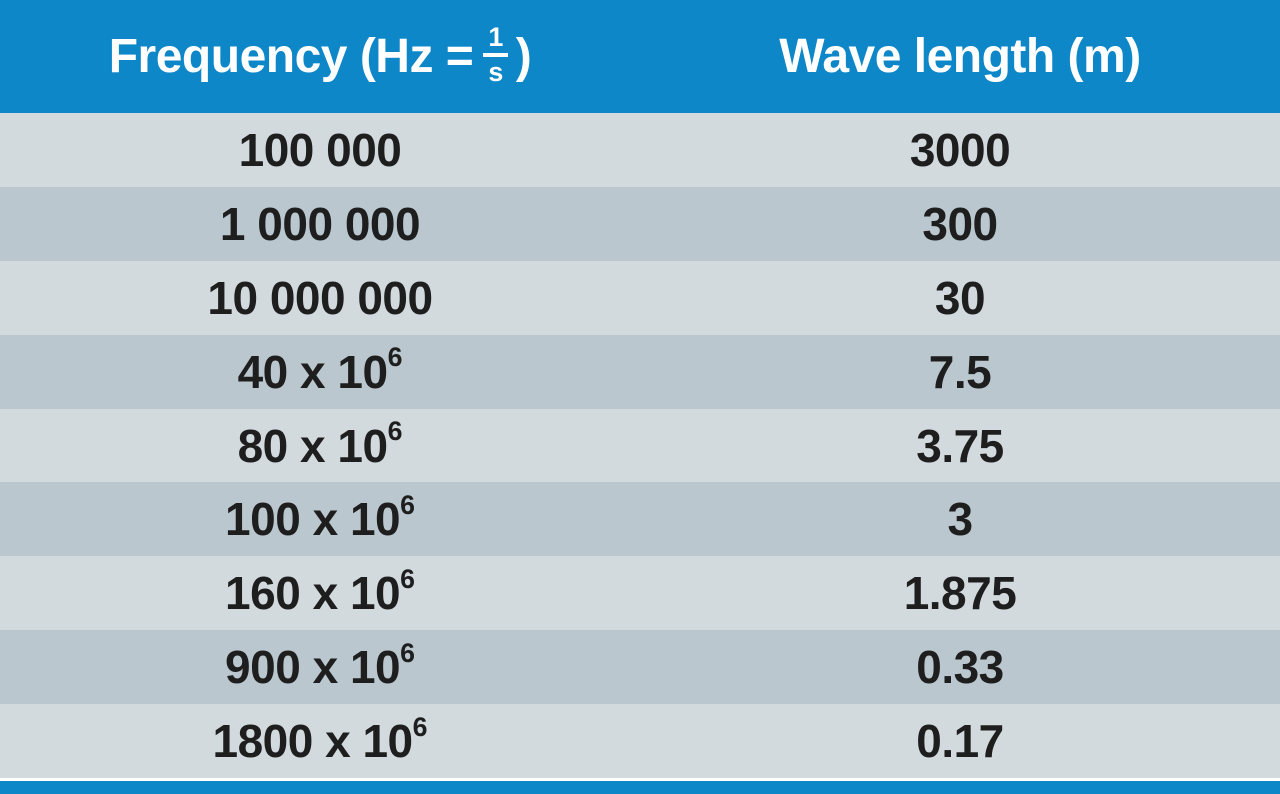 Image resolution: width=1280 pixels, height=794 pixels. Describe the element at coordinates (640, 593) in the screenshot. I see `table-row: 160 x 10 6 1.875` at that location.